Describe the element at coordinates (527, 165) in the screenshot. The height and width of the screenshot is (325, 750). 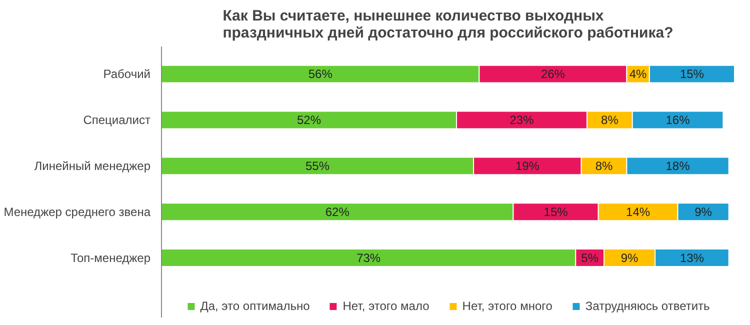
I see `data-label: 19%` at that location.